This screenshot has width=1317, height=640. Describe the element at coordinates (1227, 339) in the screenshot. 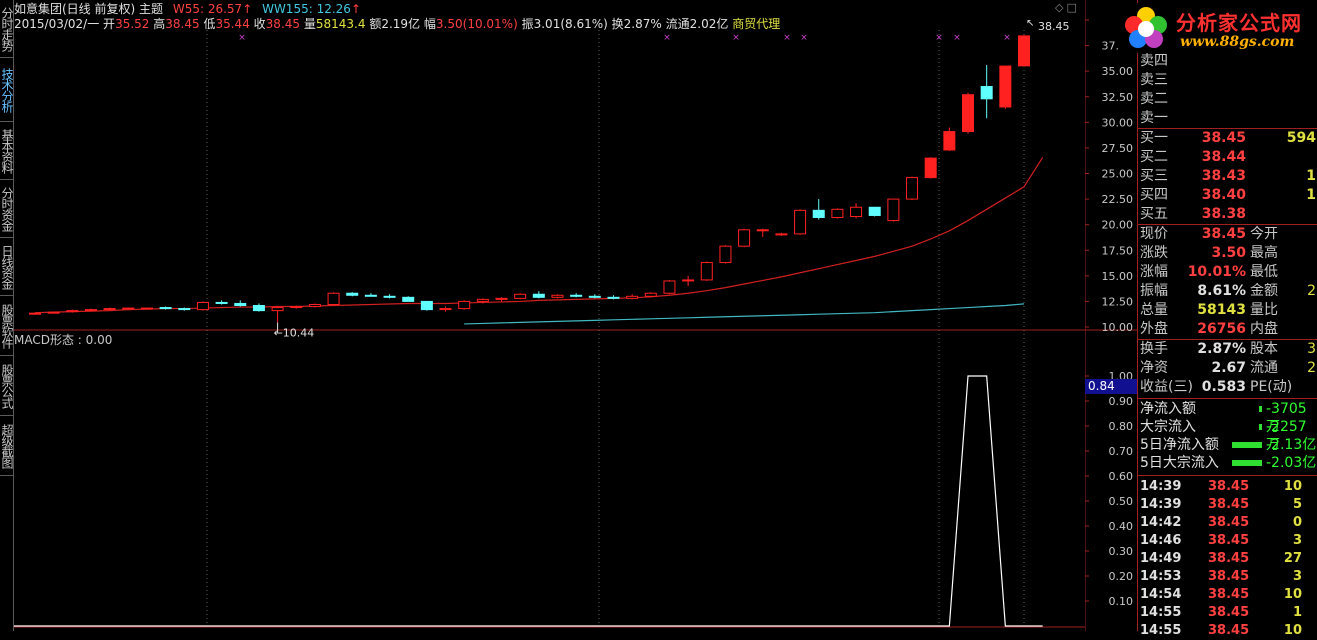

I see `fund-separator` at that location.